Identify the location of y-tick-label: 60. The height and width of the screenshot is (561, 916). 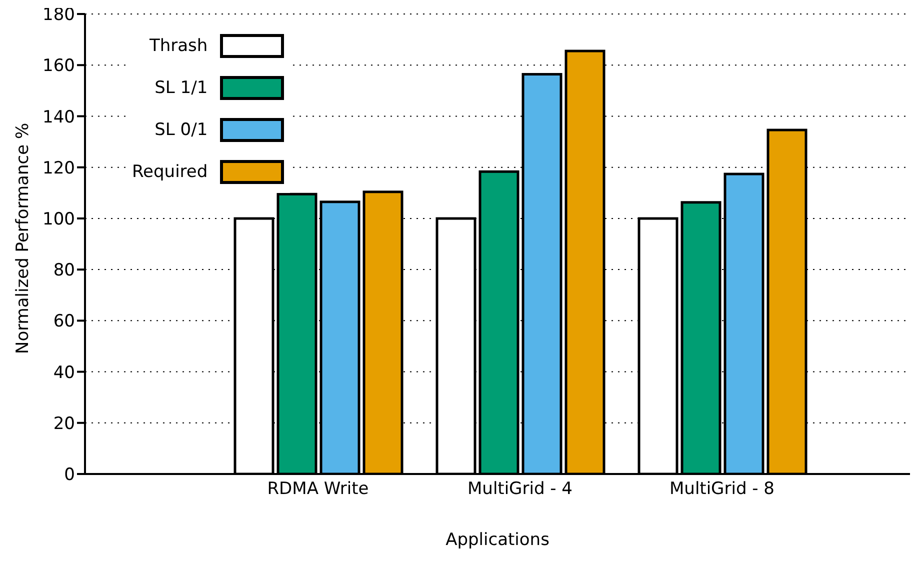
(64, 322).